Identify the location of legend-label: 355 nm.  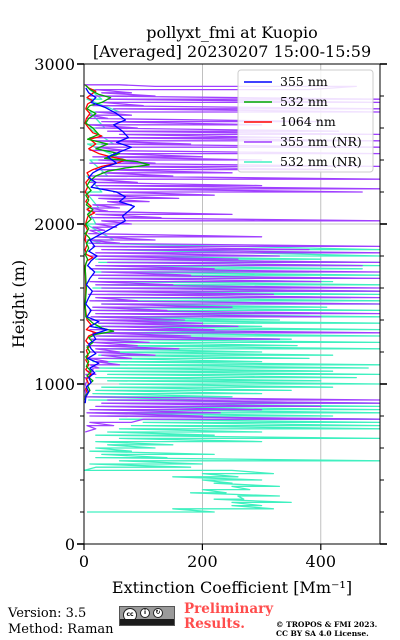
(304, 81).